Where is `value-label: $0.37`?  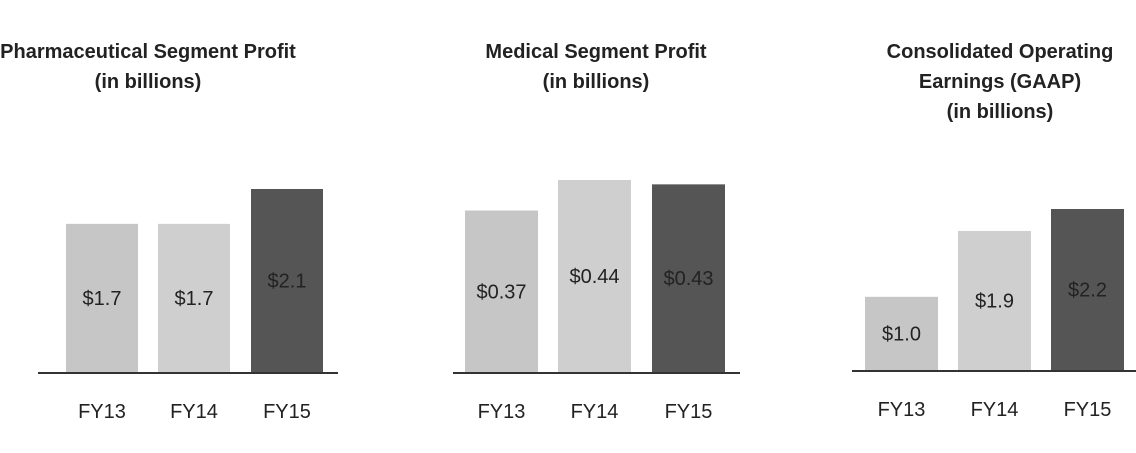
value-label: $0.37 is located at coordinates (501, 292).